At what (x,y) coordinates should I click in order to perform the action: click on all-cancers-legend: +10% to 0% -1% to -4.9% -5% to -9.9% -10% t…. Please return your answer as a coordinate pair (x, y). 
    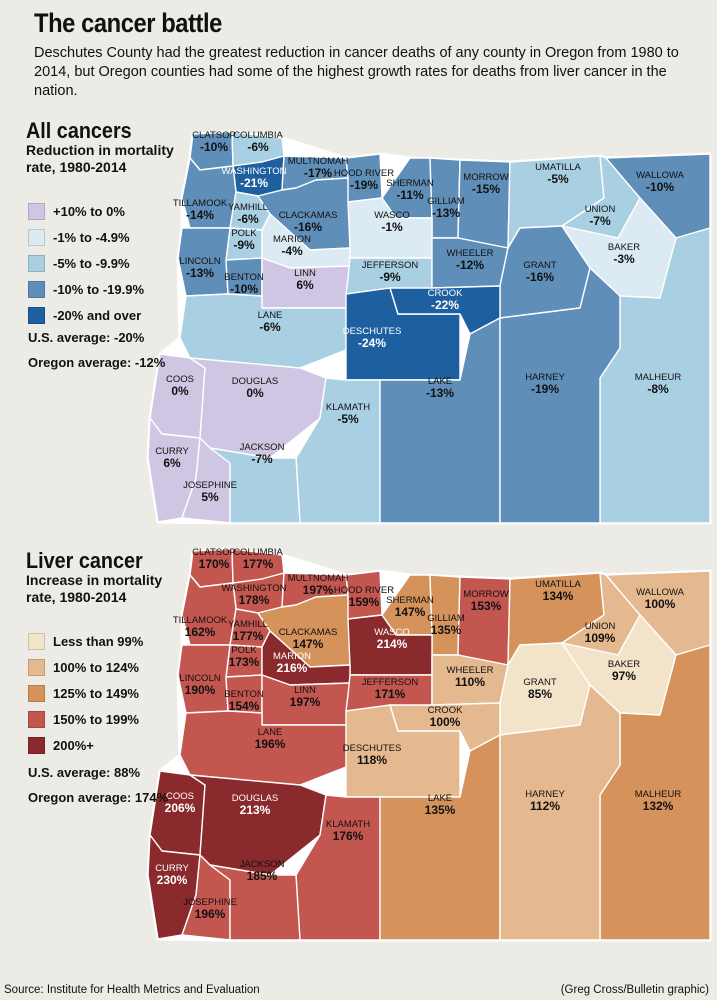
    Looking at the image, I should click on (86, 263).